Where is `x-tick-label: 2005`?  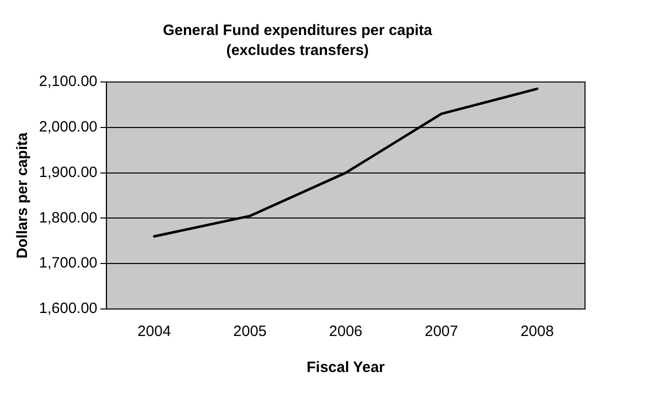
x-tick-label: 2005 is located at coordinates (250, 331).